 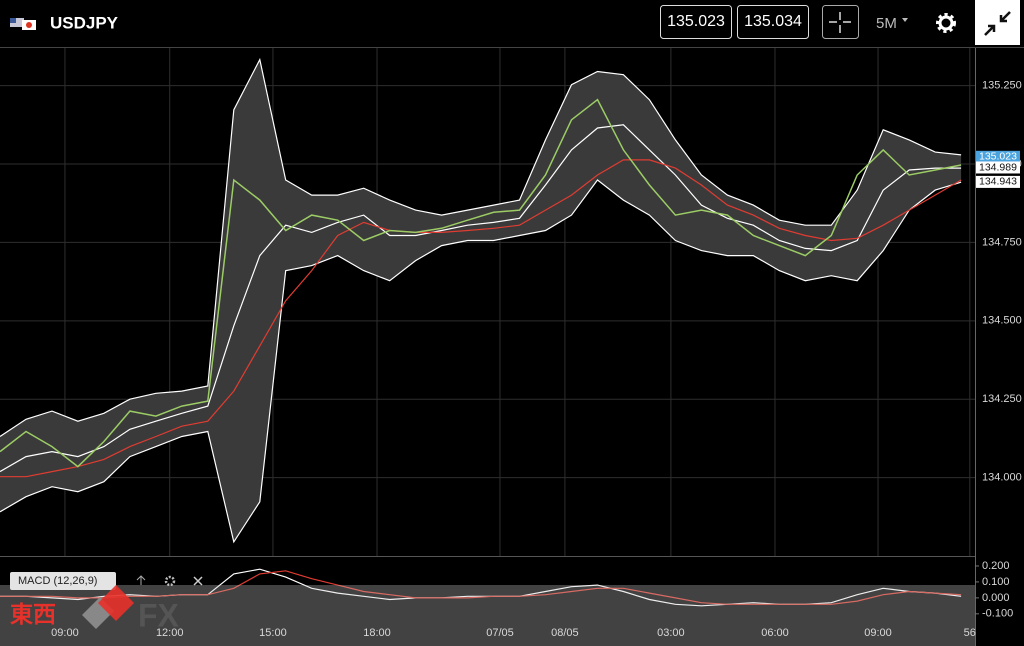 What do you see at coordinates (996, 566) in the screenshot?
I see `macd-tick-label: 0.200` at bounding box center [996, 566].